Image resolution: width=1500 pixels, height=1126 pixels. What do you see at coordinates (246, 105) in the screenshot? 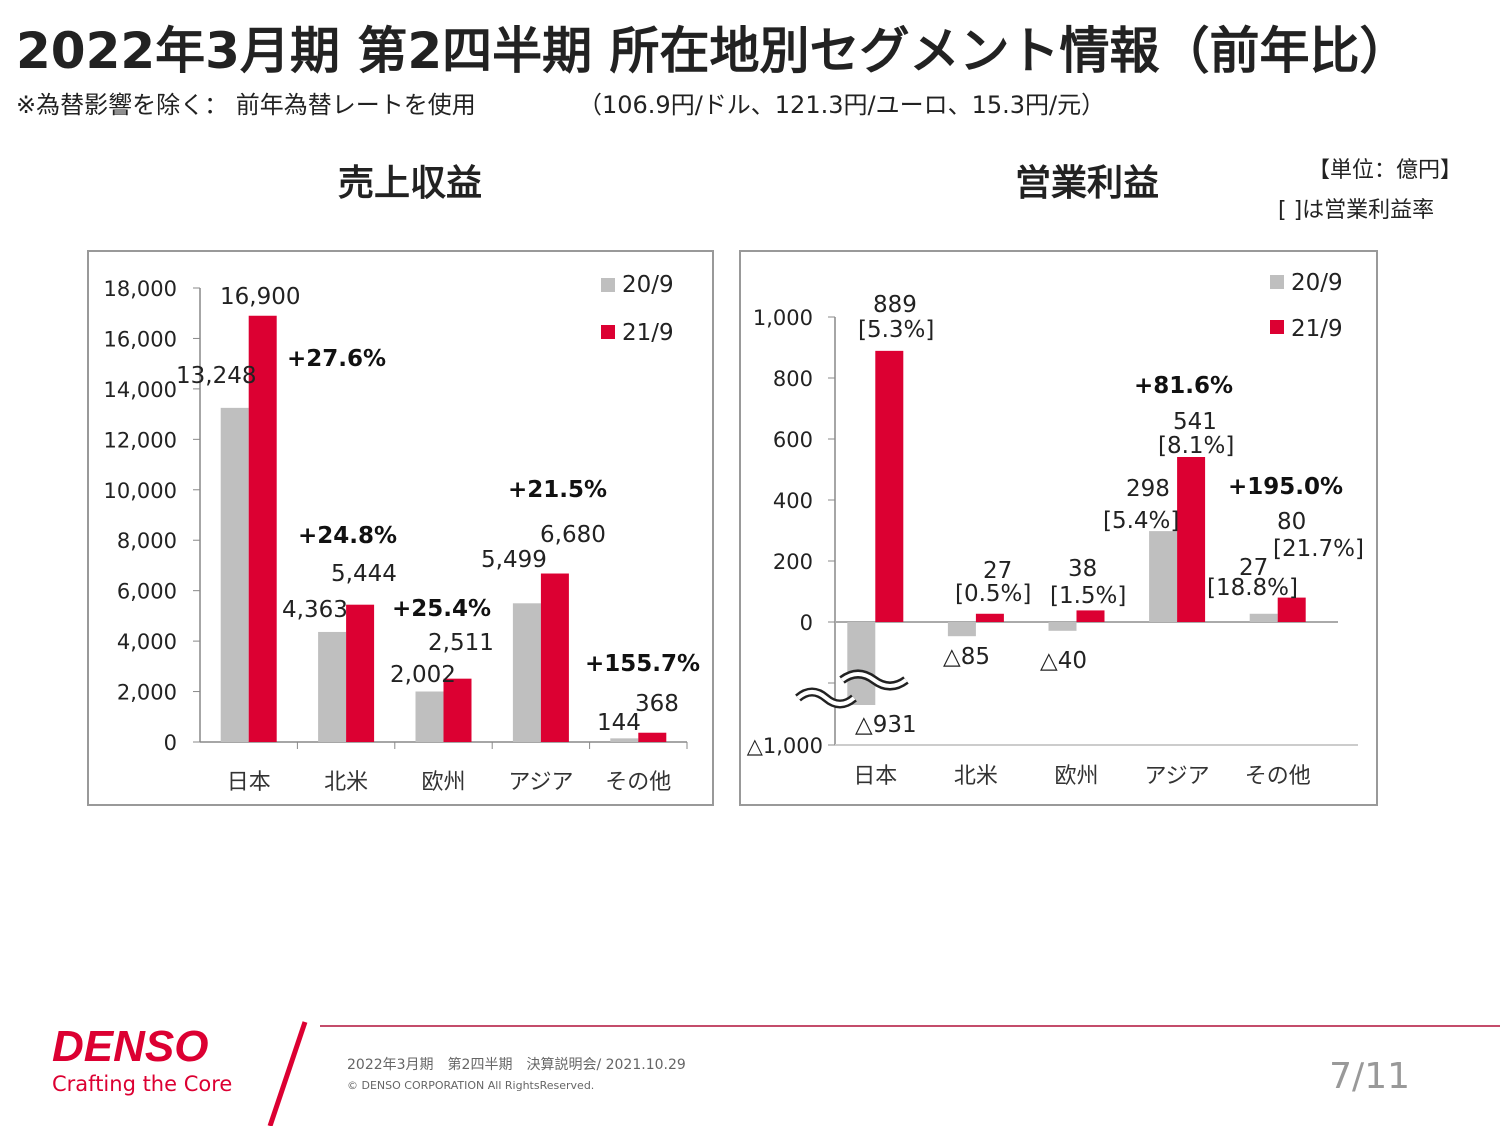
I see `subtitle: ※為替影響を除く： 前年為替レートを使用` at bounding box center [246, 105].